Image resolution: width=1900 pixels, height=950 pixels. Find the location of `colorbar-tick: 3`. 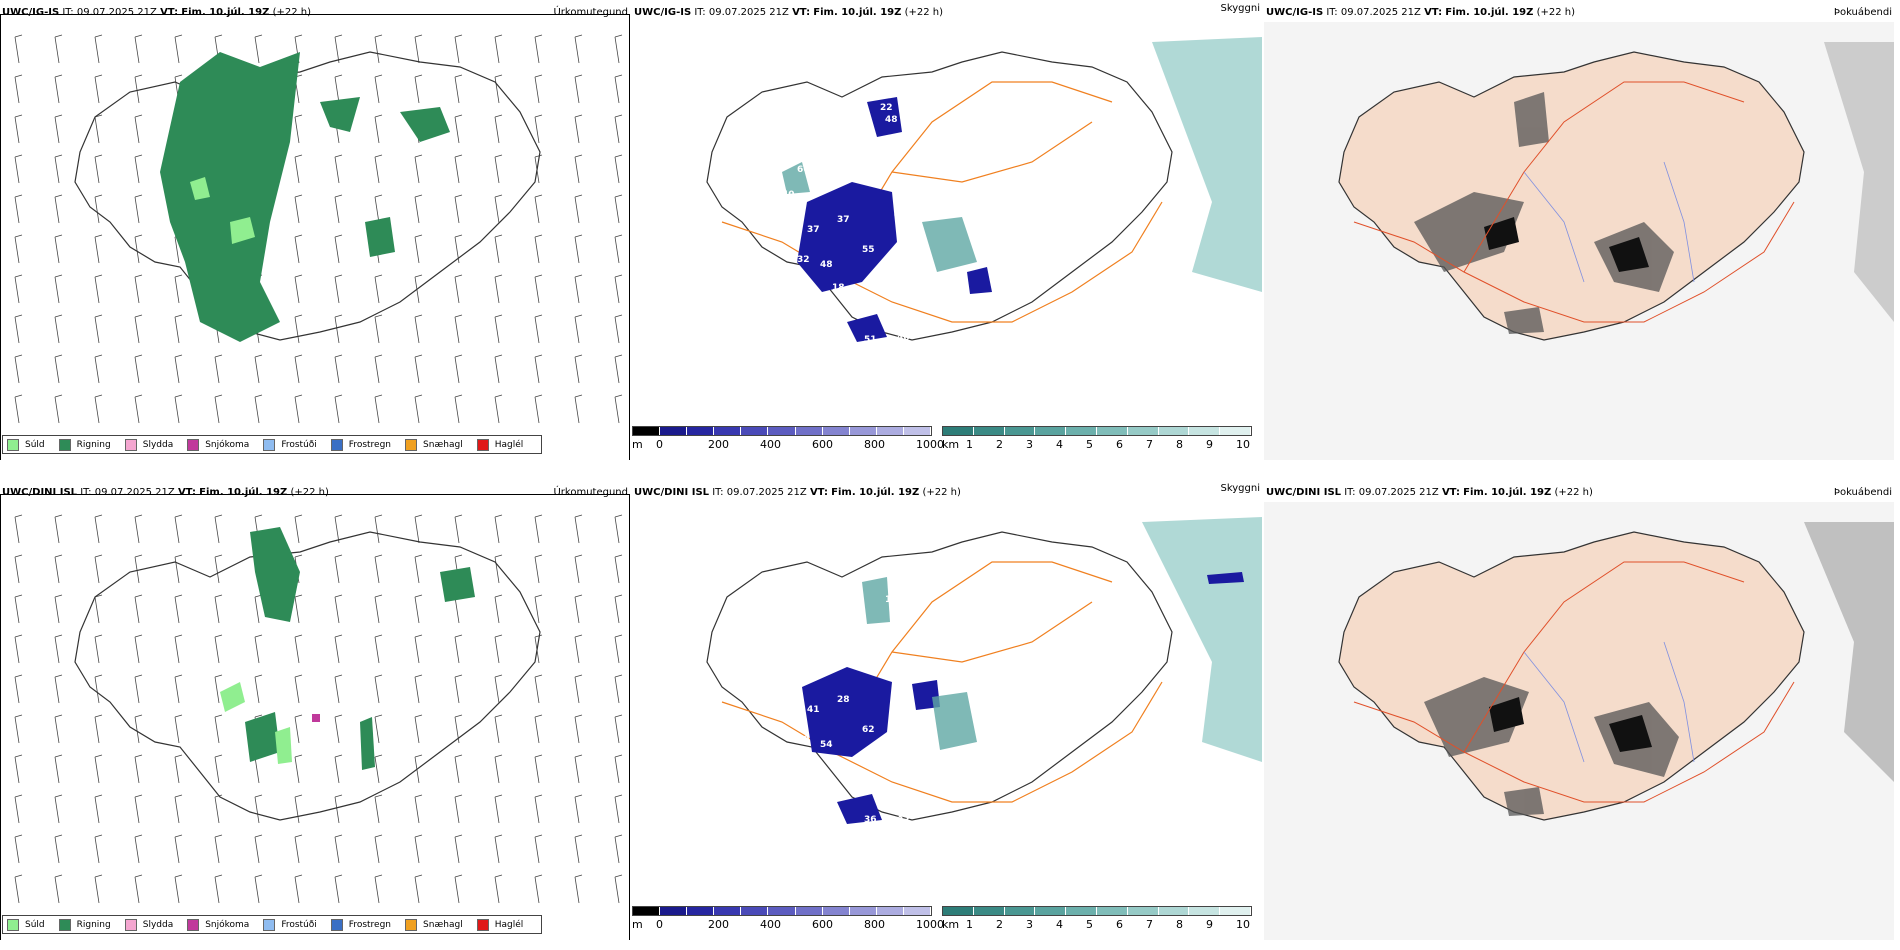

colorbar-tick: 3 is located at coordinates (1029, 444).